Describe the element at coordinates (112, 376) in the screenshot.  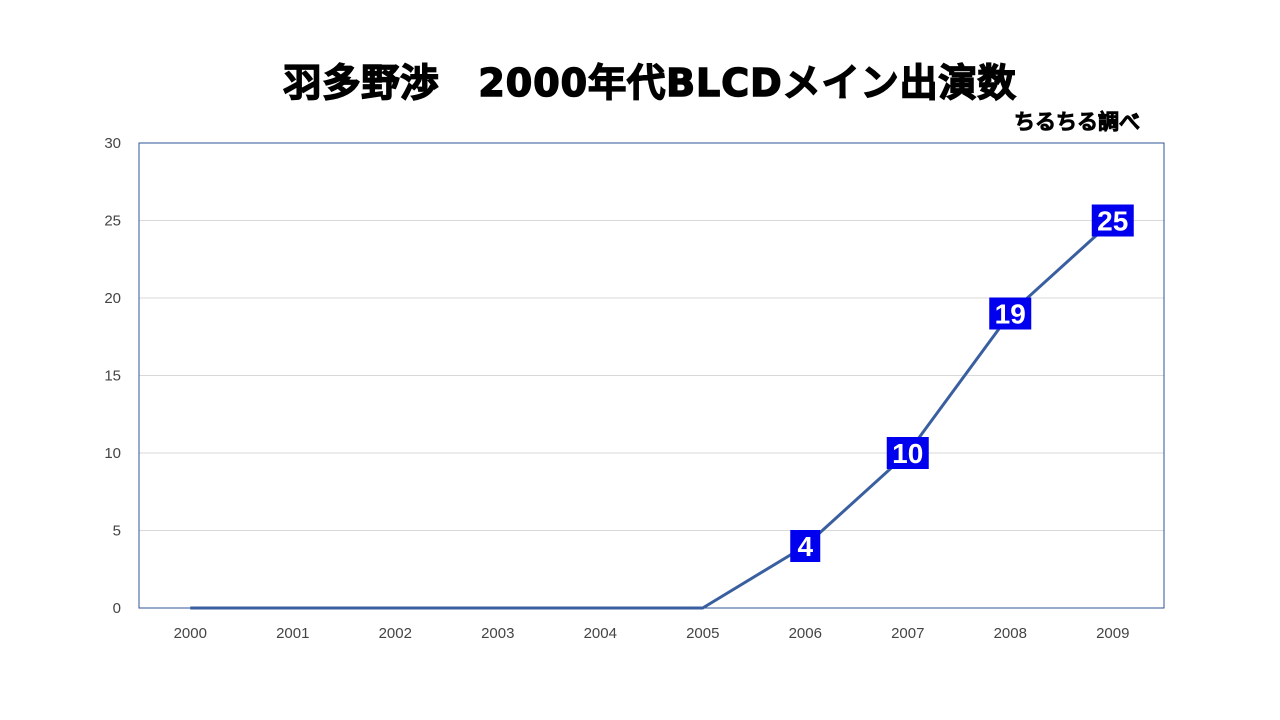
I see `y-tick-label: 15` at that location.